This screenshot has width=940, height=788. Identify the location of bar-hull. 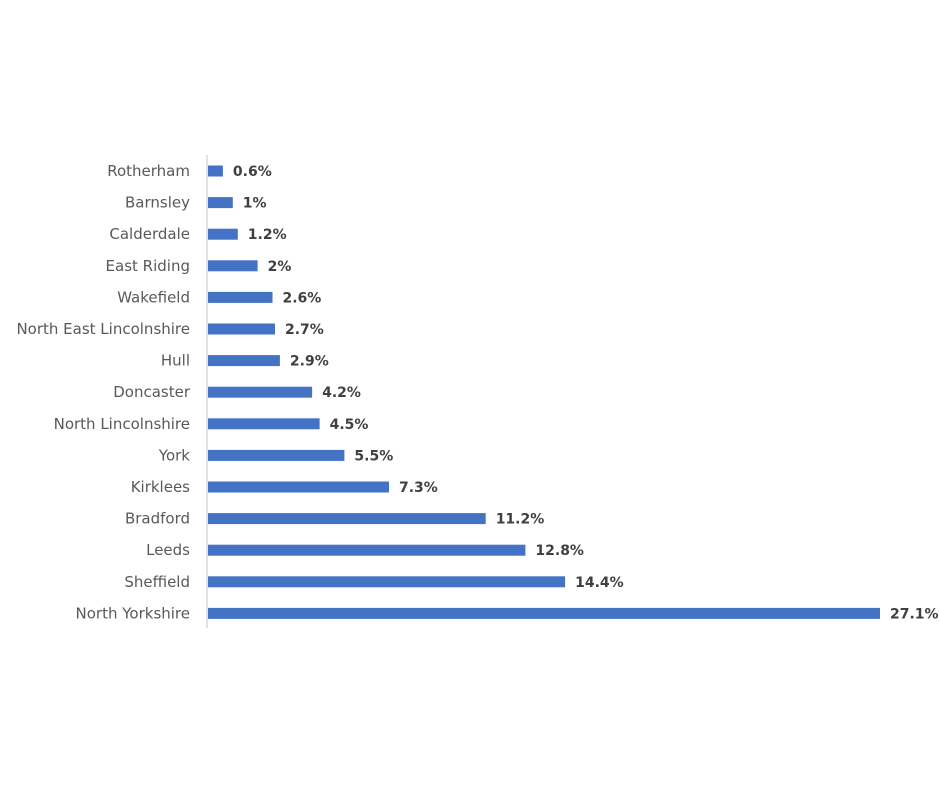
(244, 361).